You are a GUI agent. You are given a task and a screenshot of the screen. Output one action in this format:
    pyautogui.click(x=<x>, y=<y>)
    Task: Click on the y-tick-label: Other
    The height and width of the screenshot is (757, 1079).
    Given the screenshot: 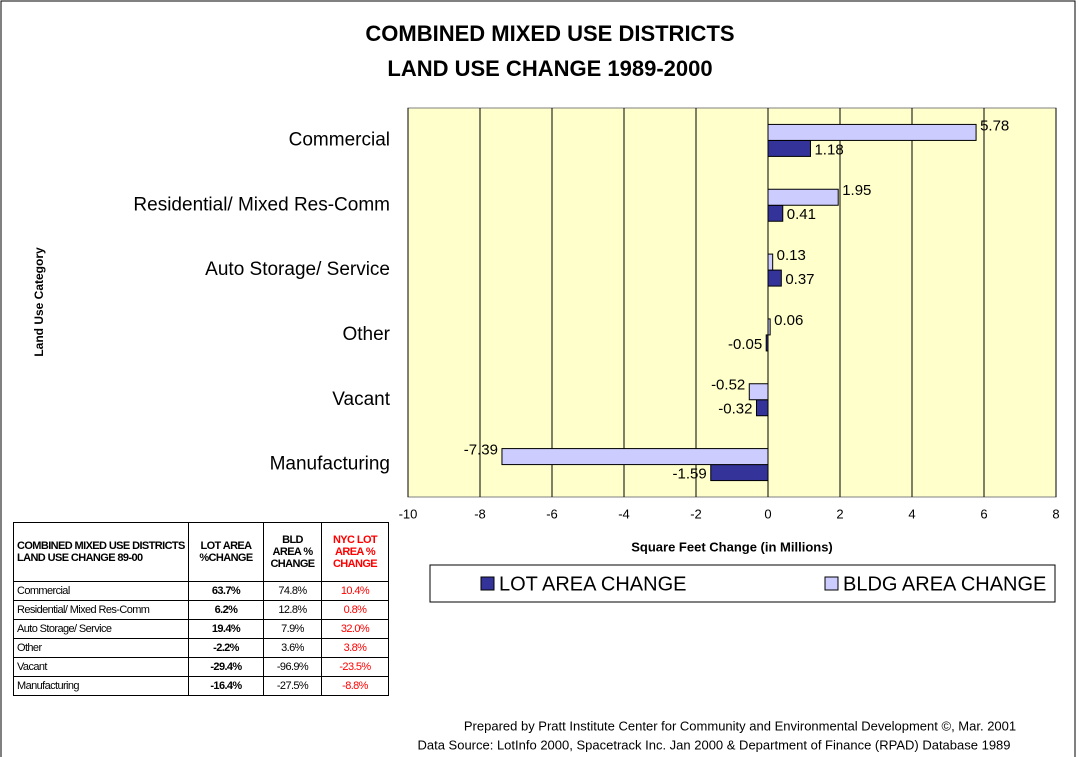 What is the action you would take?
    pyautogui.click(x=366, y=334)
    